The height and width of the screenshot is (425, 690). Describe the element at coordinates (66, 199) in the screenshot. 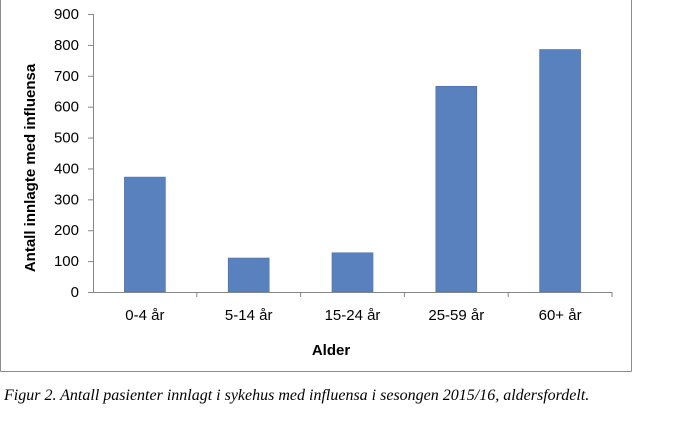

I see `y-tick-label: 300` at that location.